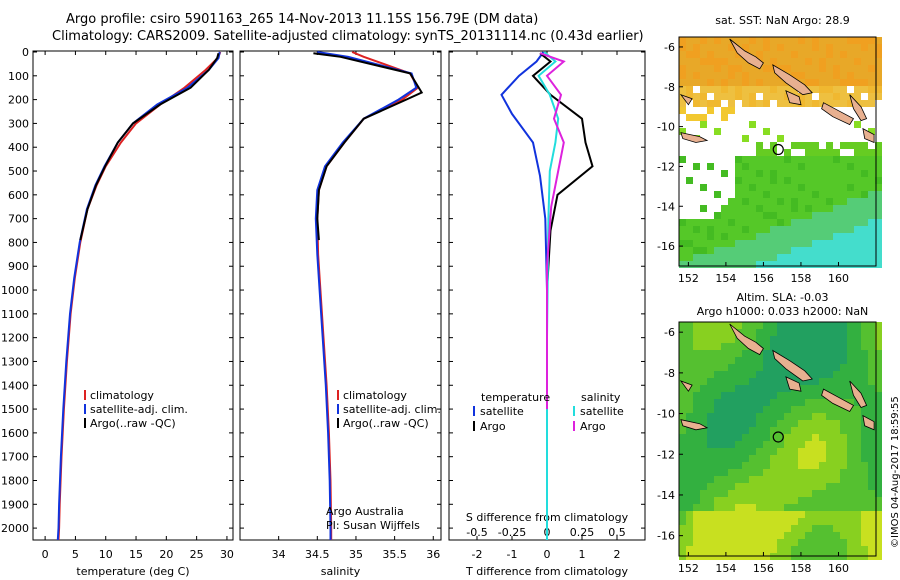 Image resolution: width=900 pixels, height=580 pixels. What do you see at coordinates (15, 480) in the screenshot?
I see `y-tick-label: 1800` at bounding box center [15, 480].